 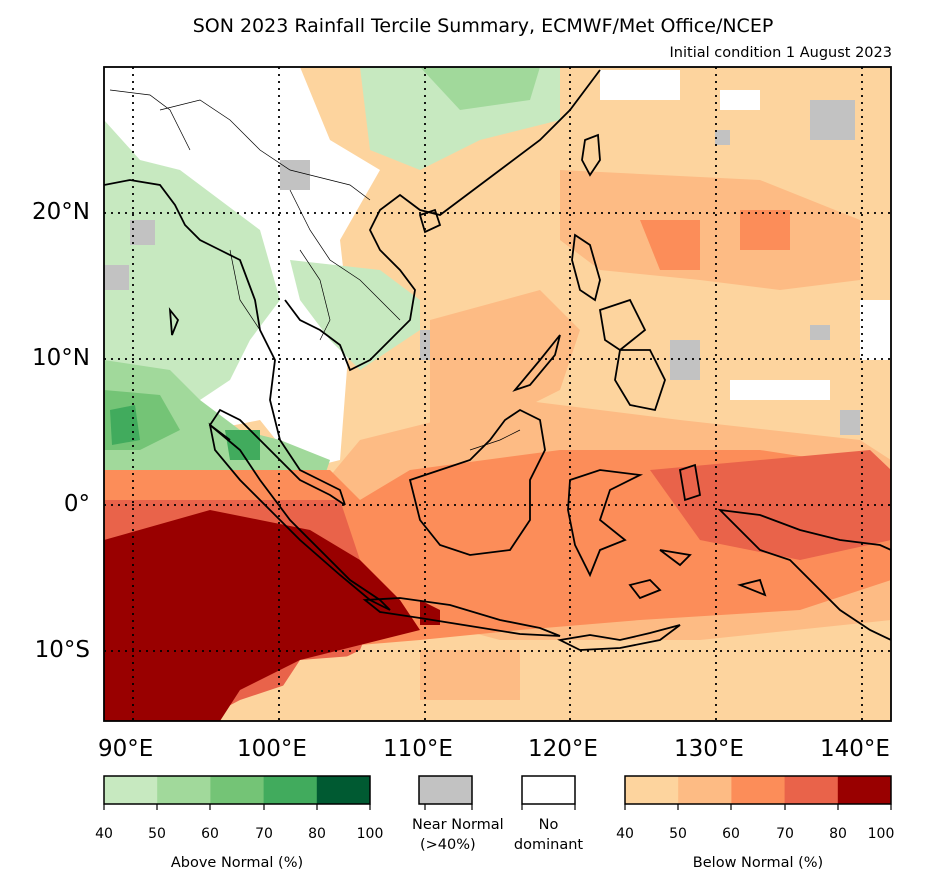 I want to click on above-tick-label: 70, so click(x=264, y=834).